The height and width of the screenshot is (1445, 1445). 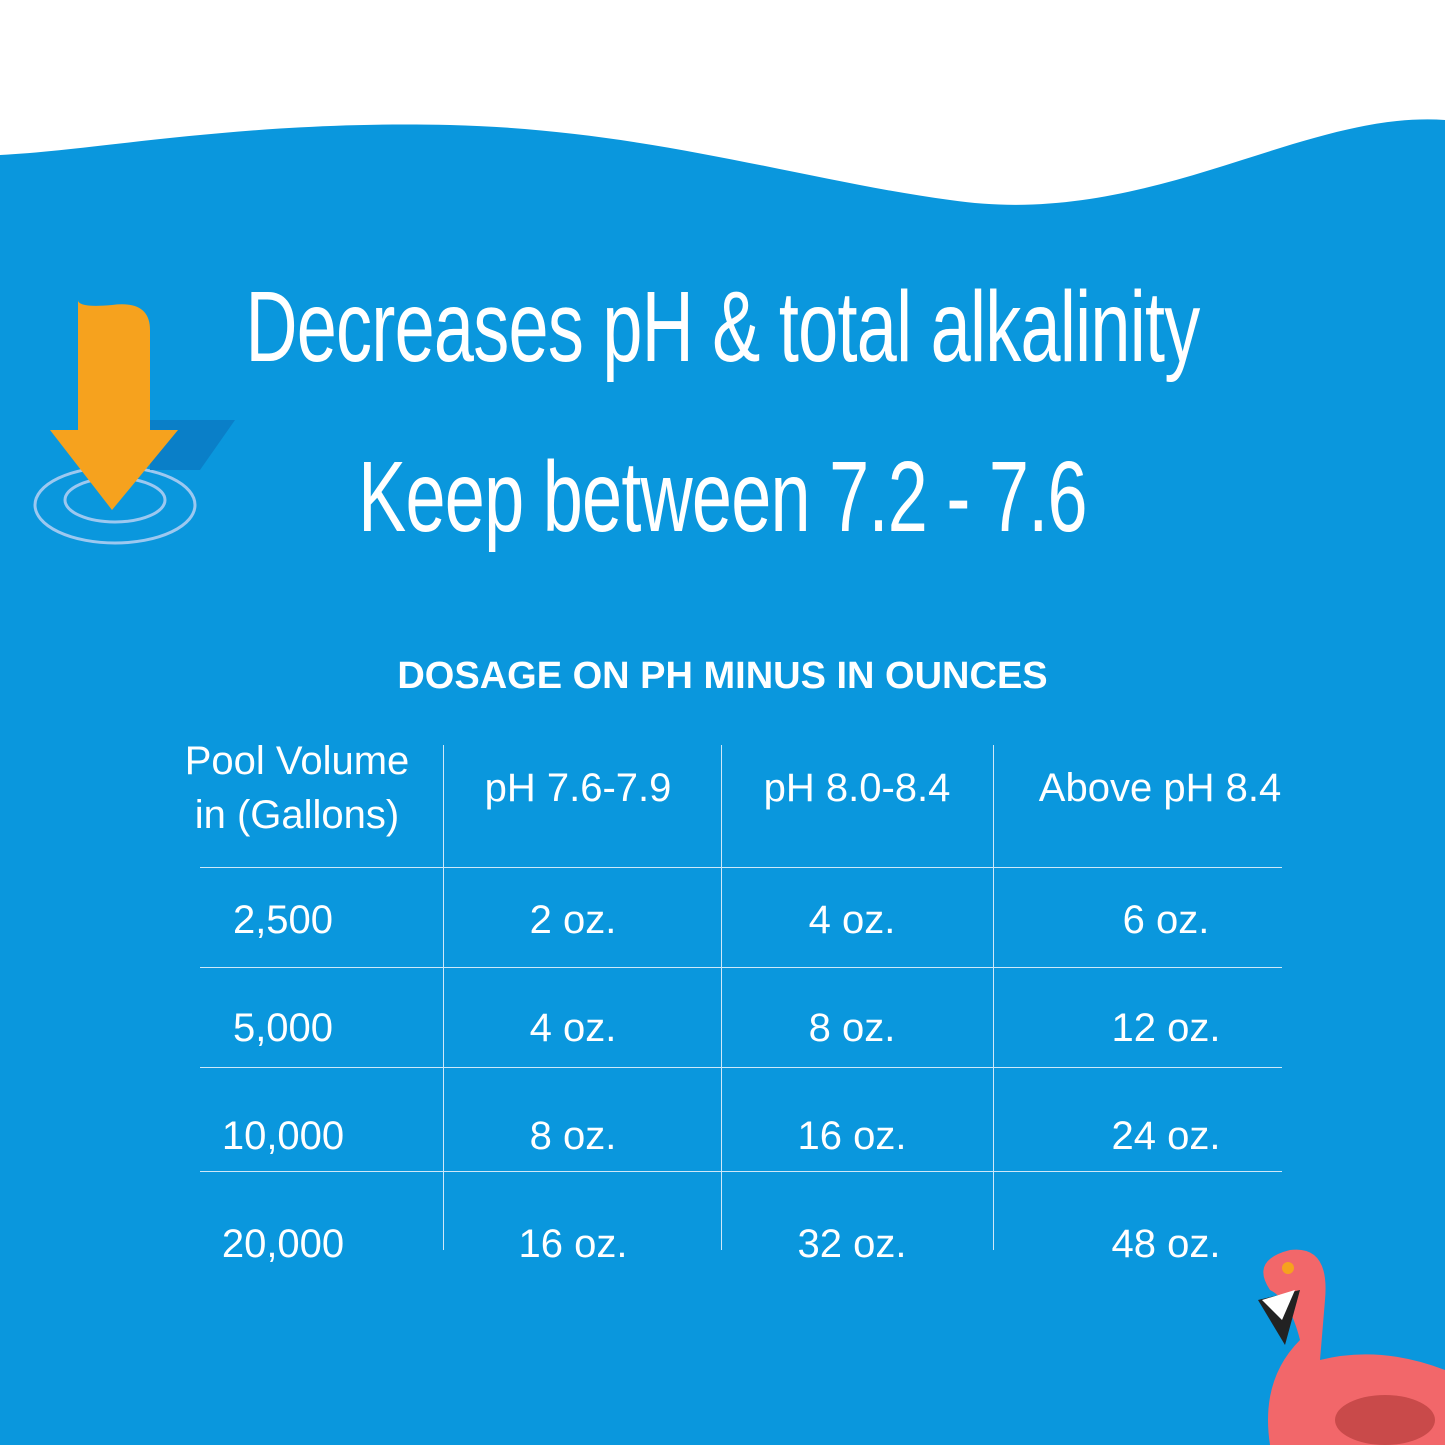 I want to click on table-cell: 5,000, so click(x=283, y=1028).